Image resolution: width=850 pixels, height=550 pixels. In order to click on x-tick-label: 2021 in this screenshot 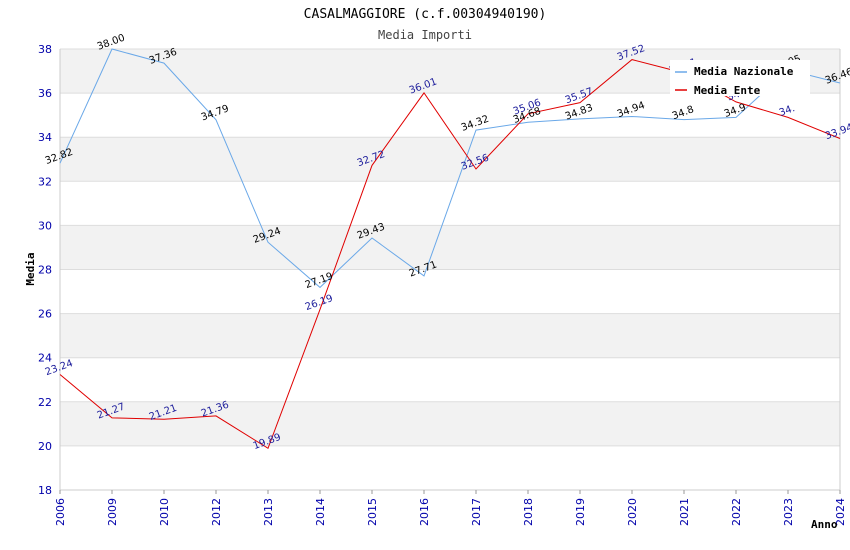, I will do `click(684, 512)`.